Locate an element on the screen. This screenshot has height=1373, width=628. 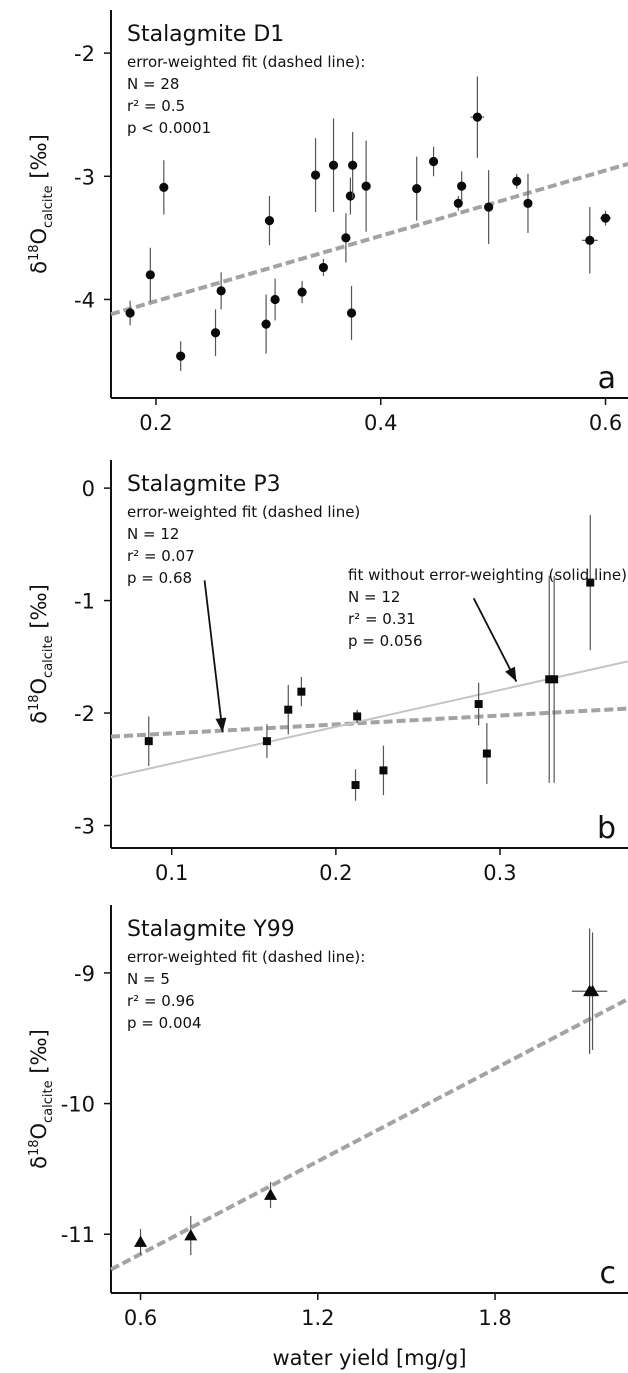
fit-line-dashed is located at coordinates (369, 239).